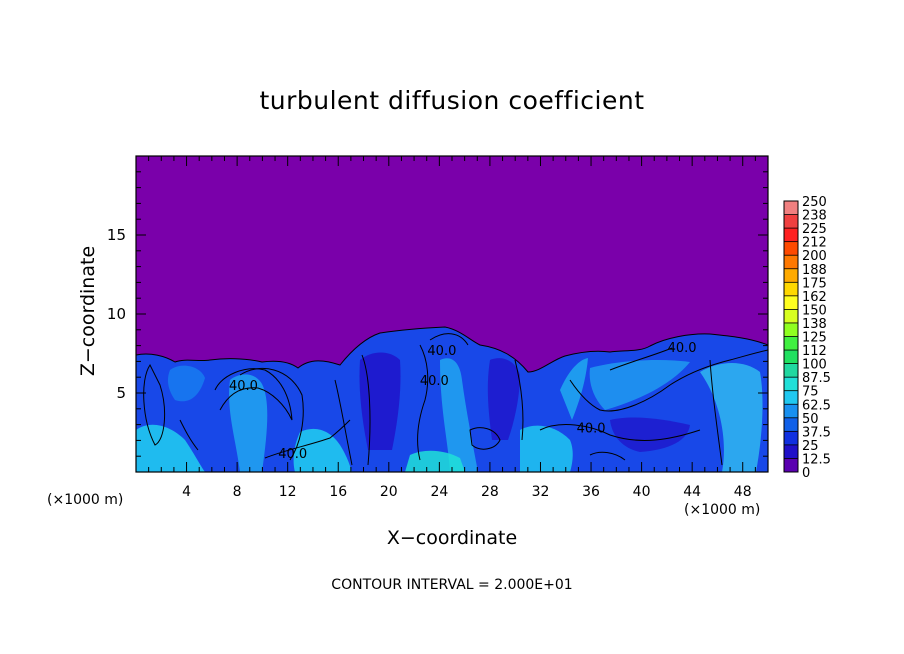 This screenshot has width=904, height=654. What do you see at coordinates (814, 351) in the screenshot?
I see `colorbar-label: 112` at bounding box center [814, 351].